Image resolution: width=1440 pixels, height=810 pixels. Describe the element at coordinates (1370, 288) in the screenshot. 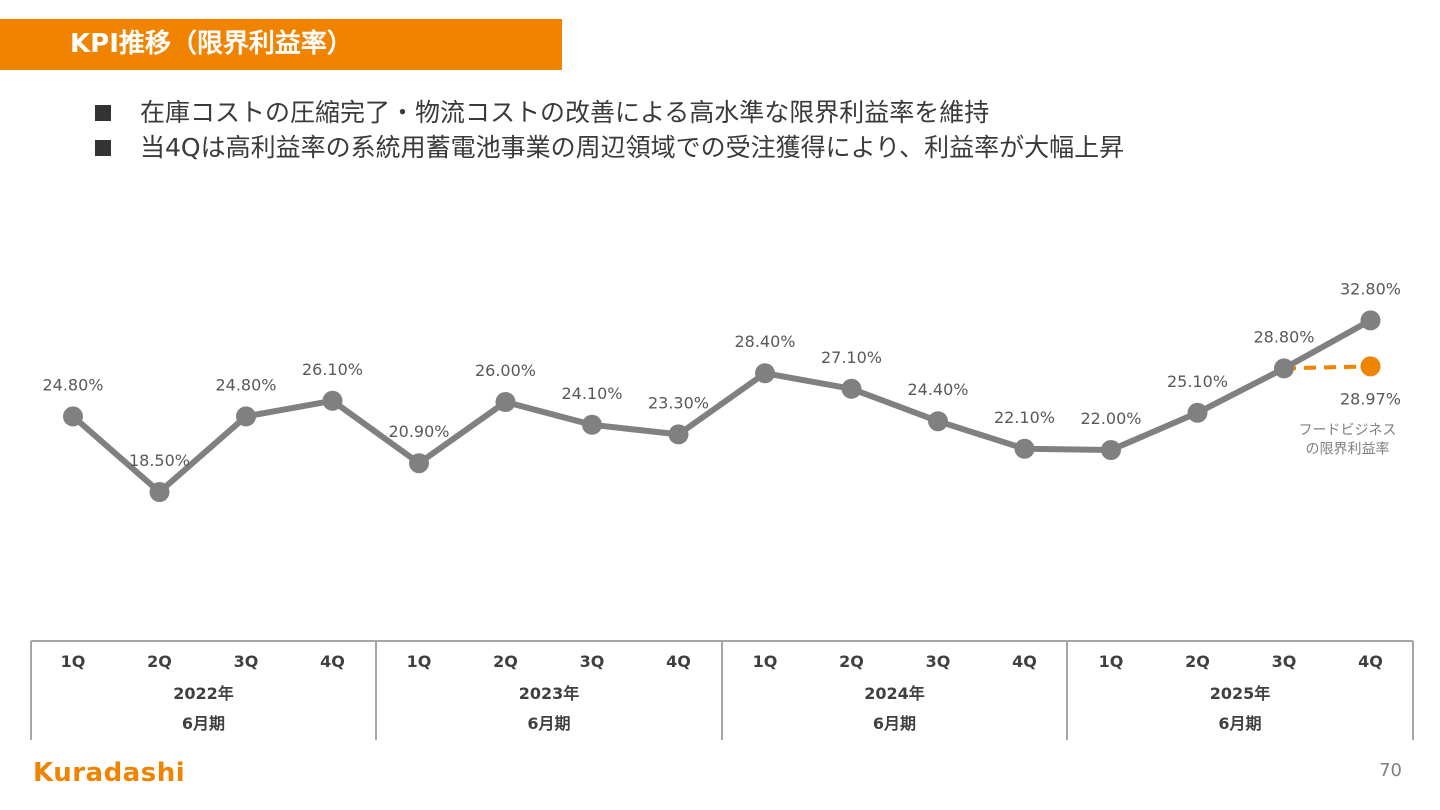

I see `data-label: 32.80%` at that location.